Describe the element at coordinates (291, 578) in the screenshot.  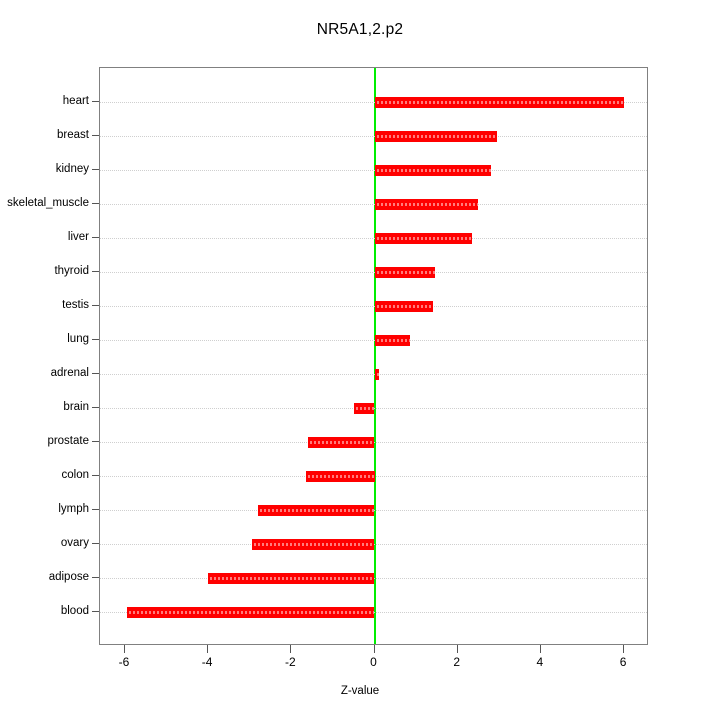
I see `bar-adipose` at that location.